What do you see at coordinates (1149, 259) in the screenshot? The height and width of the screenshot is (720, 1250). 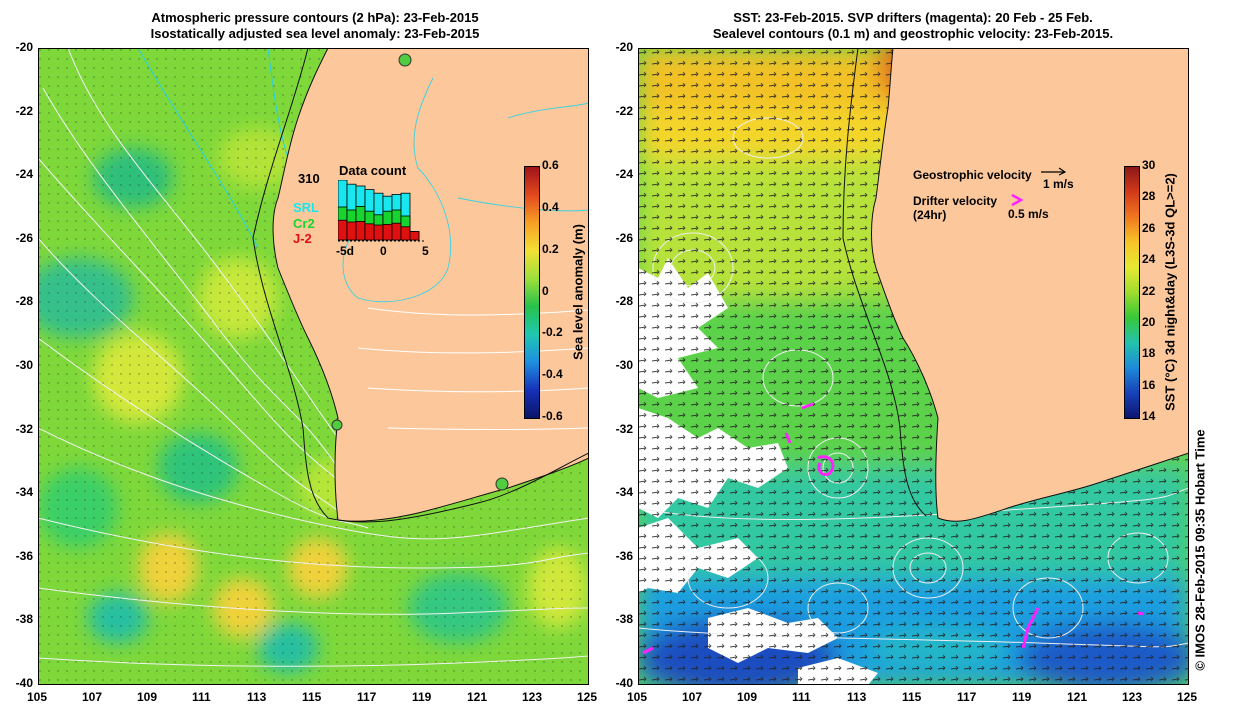 I see `colorbar-tick-label: 24` at bounding box center [1149, 259].